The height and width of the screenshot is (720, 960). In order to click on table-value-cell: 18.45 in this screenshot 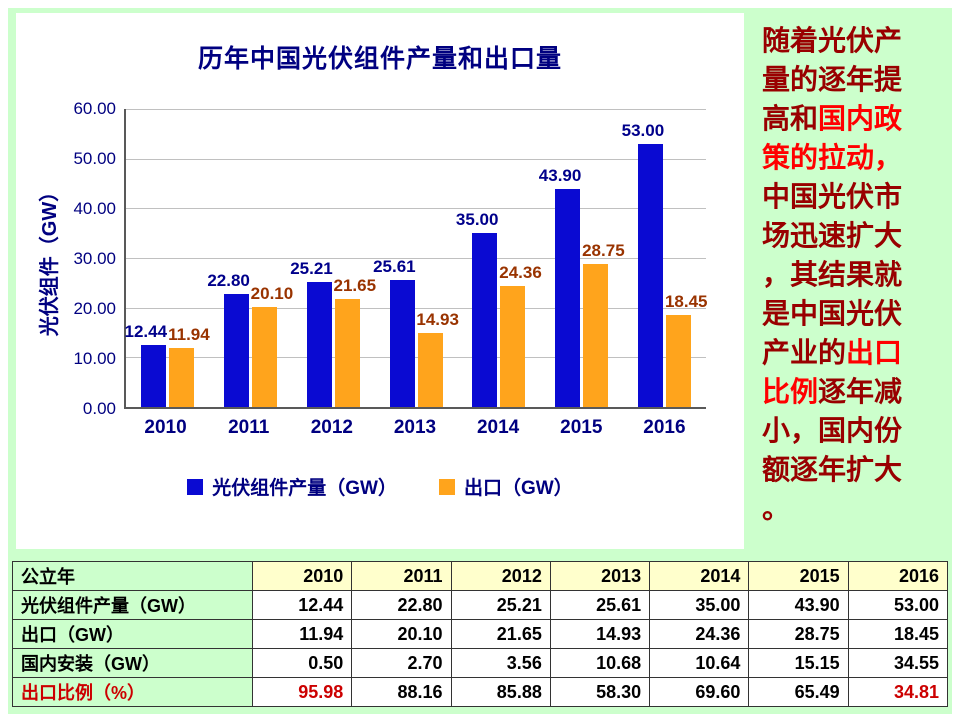, I will do `click(898, 634)`.